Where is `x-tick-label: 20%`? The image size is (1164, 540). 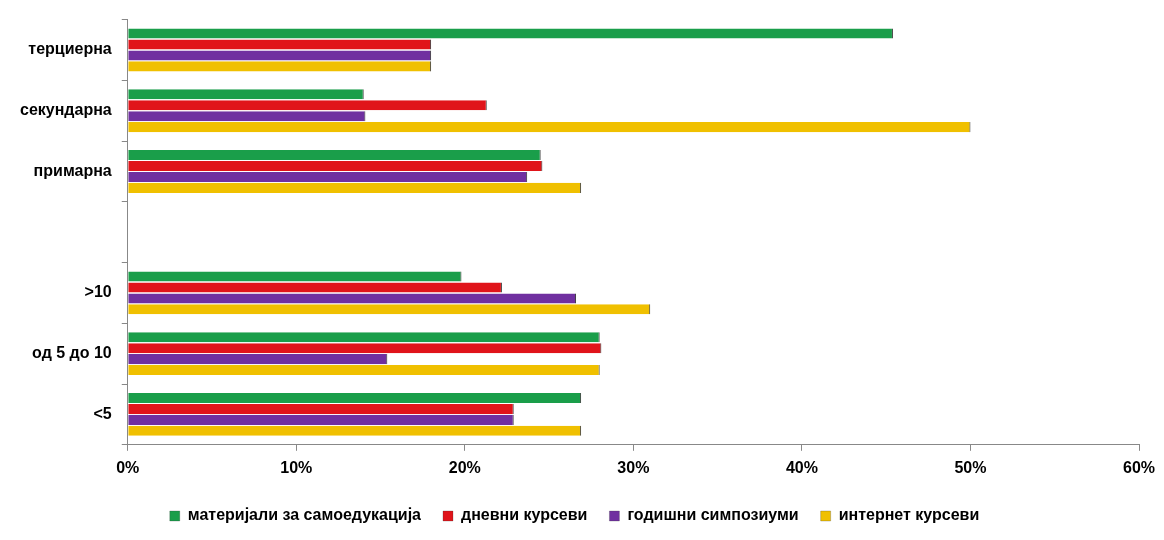 x-tick-label: 20% is located at coordinates (464, 467).